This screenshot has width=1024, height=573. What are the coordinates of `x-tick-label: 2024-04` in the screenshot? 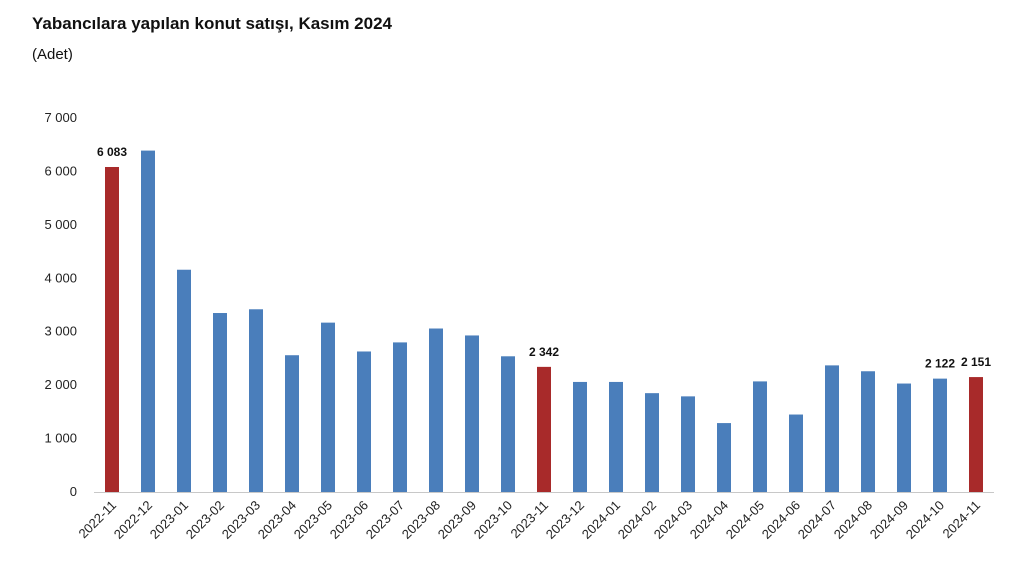 It's located at (709, 520).